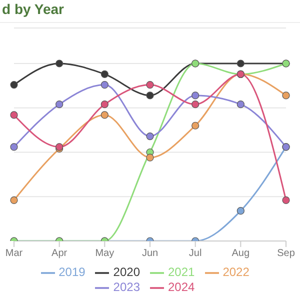 The height and width of the screenshot is (300, 300). Describe the element at coordinates (126, 287) in the screenshot. I see `legend-label: 2023` at that location.